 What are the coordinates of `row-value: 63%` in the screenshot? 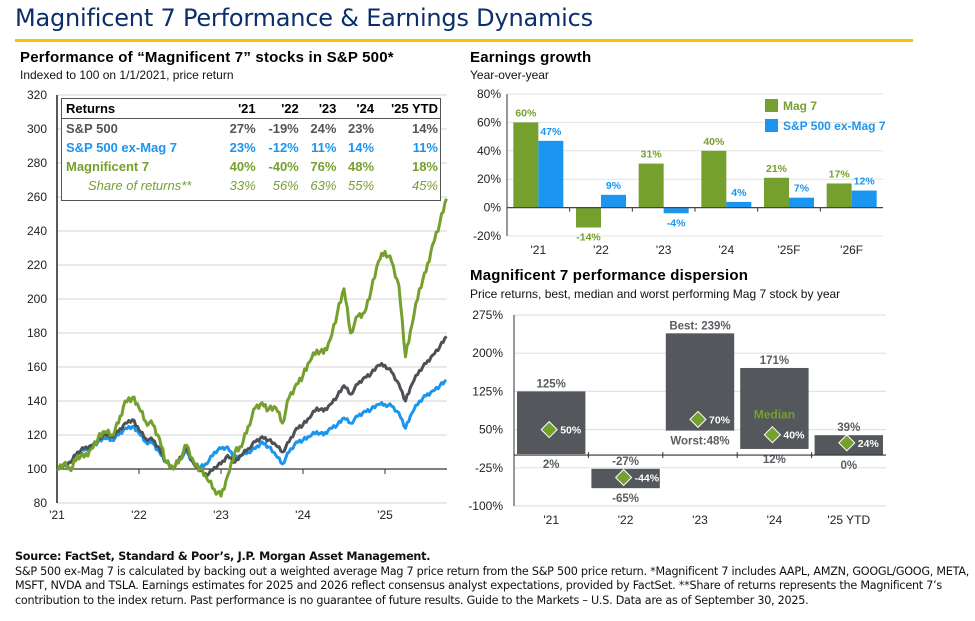 It's located at (323, 185).